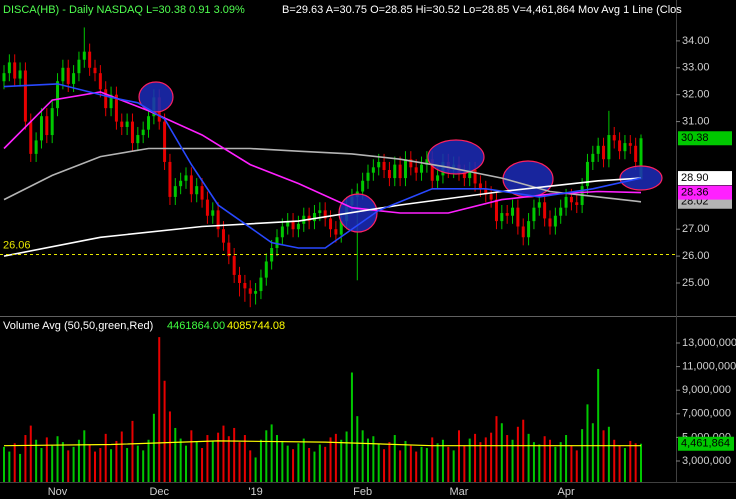 This screenshot has height=499, width=736. What do you see at coordinates (58, 492) in the screenshot?
I see `x-tick-label: Nov` at bounding box center [58, 492].